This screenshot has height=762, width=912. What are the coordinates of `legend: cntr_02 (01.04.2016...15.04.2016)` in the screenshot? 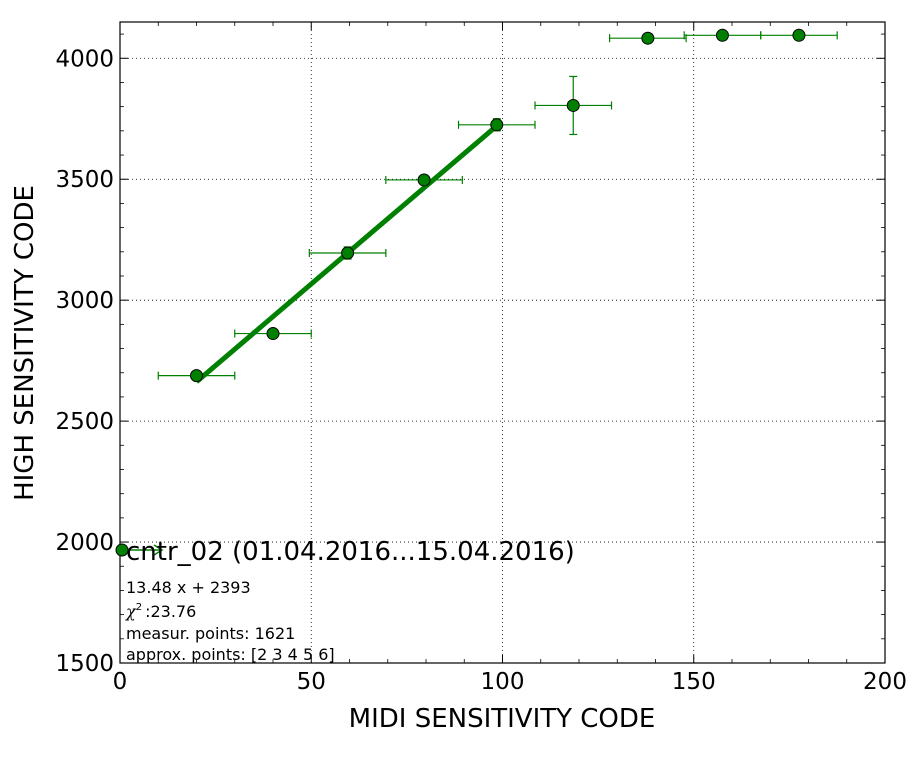 It's located at (345, 552).